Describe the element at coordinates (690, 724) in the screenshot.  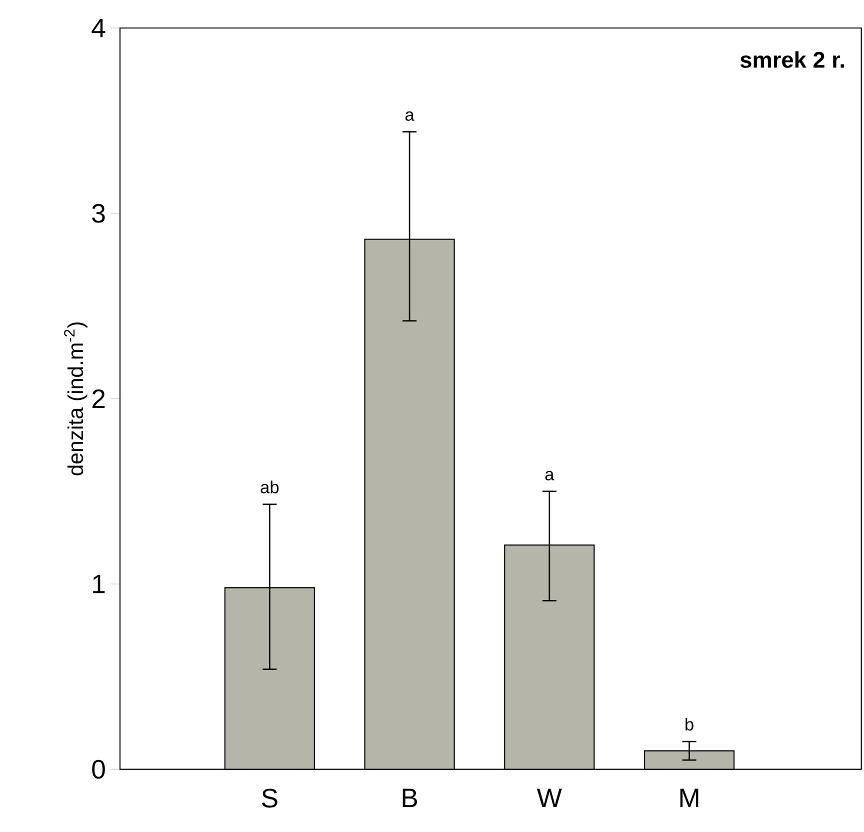
I see `annotation: b` at that location.